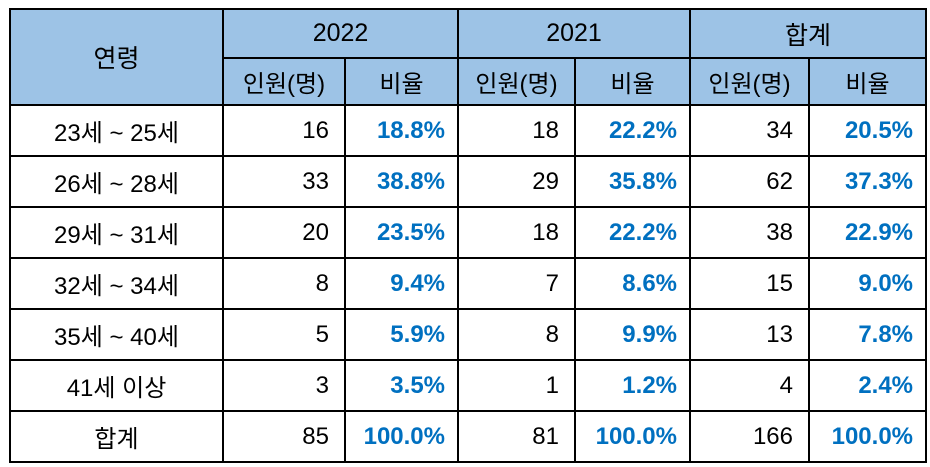 This screenshot has width=930, height=467. Describe the element at coordinates (116, 436) in the screenshot. I see `total-label-cell: 합계` at that location.